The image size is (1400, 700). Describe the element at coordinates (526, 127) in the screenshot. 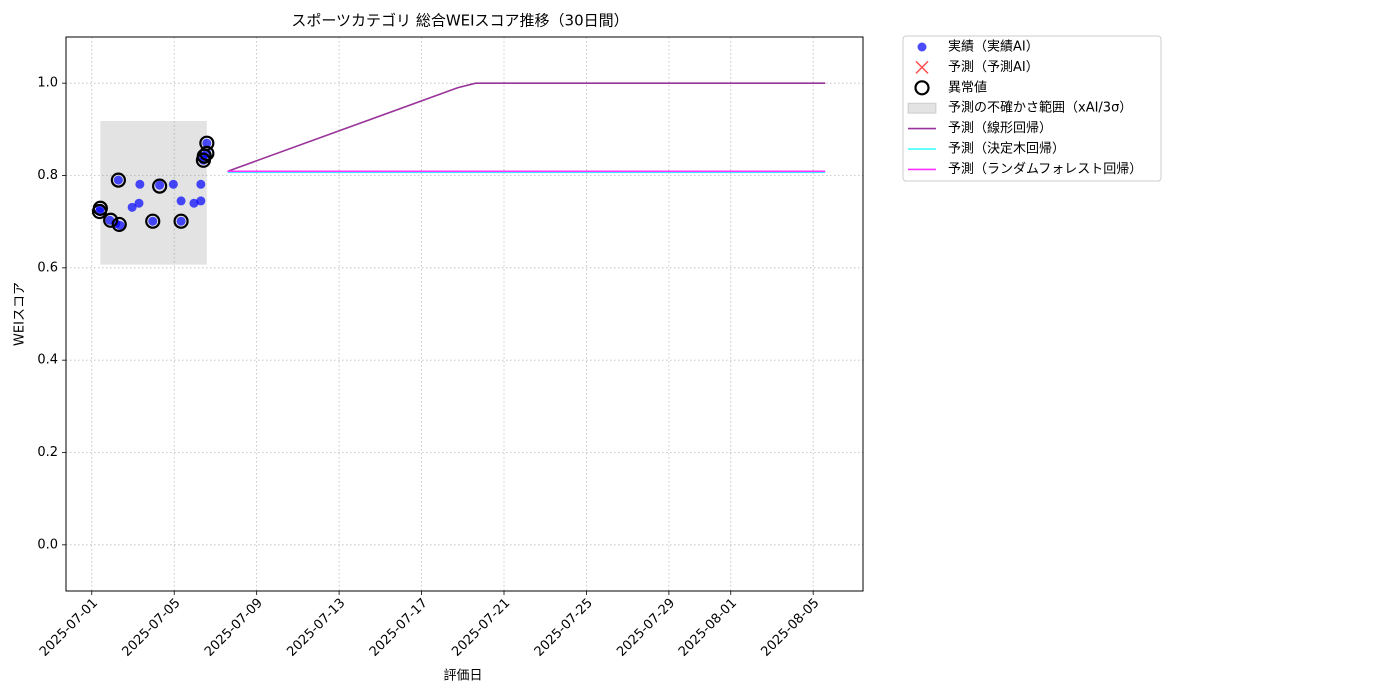

I see `prediction-line` at that location.